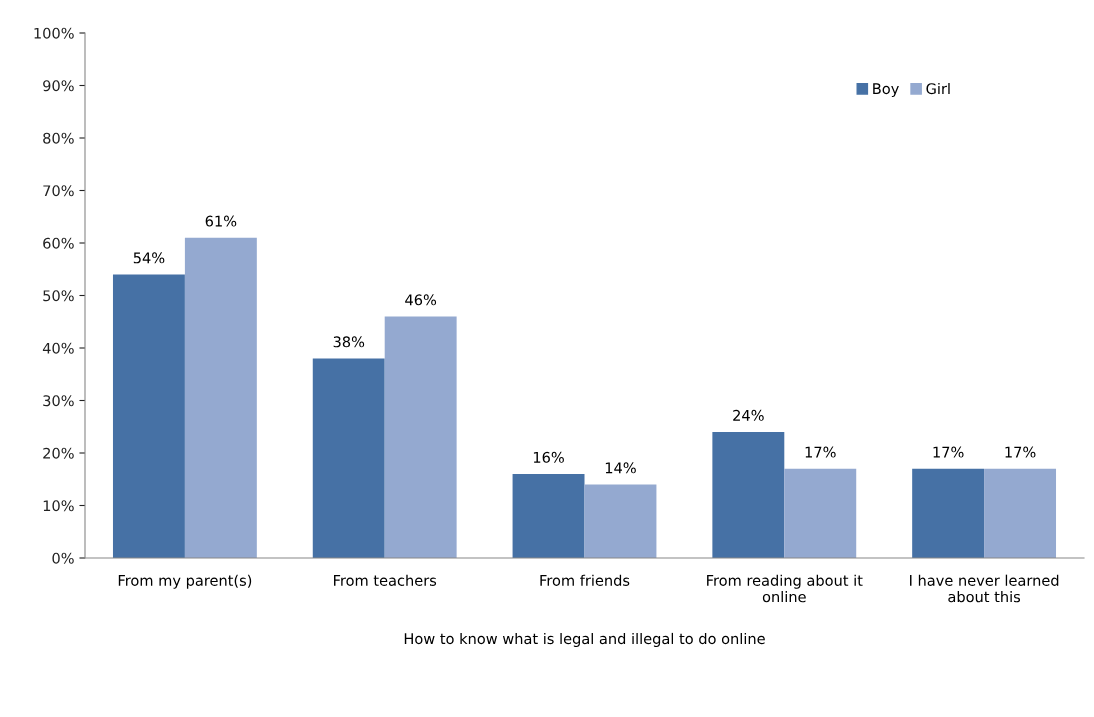 Image resolution: width=1094 pixels, height=717 pixels. Describe the element at coordinates (748, 415) in the screenshot. I see `data-label: 24%` at that location.